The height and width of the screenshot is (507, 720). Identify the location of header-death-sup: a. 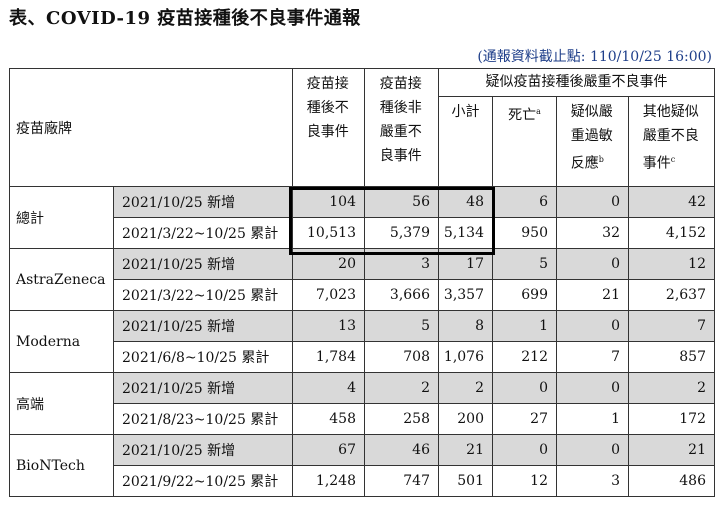
(538, 111).